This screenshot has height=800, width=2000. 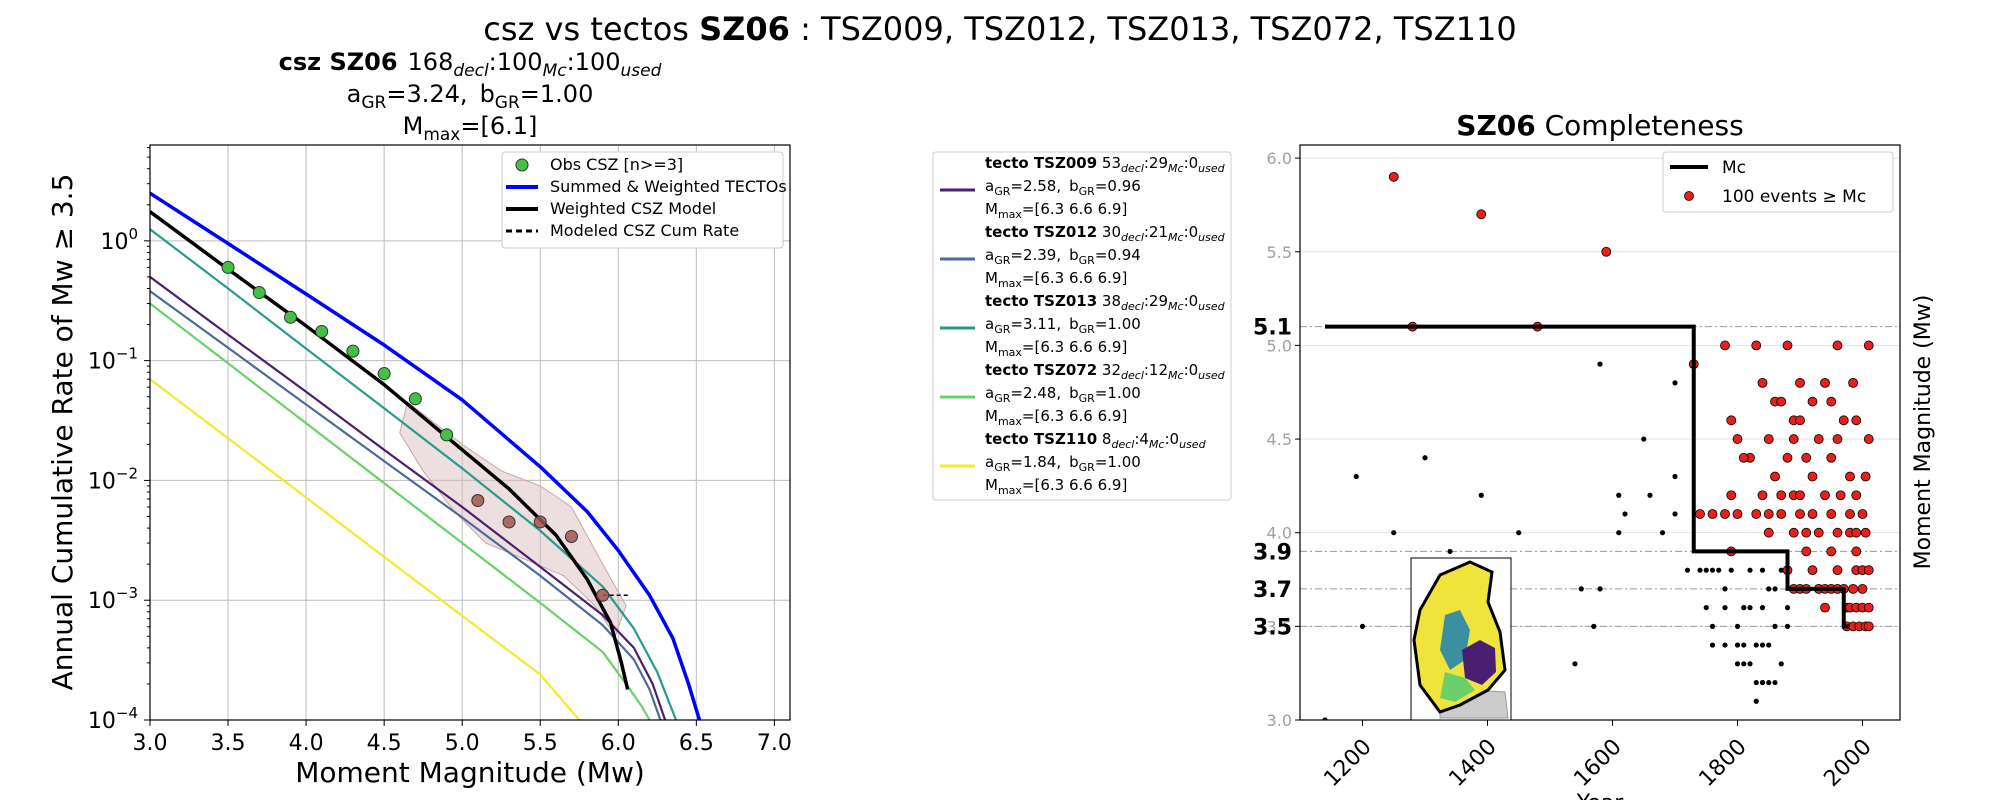 What do you see at coordinates (441, 135) in the screenshot?
I see `mmax-sub: max` at bounding box center [441, 135].